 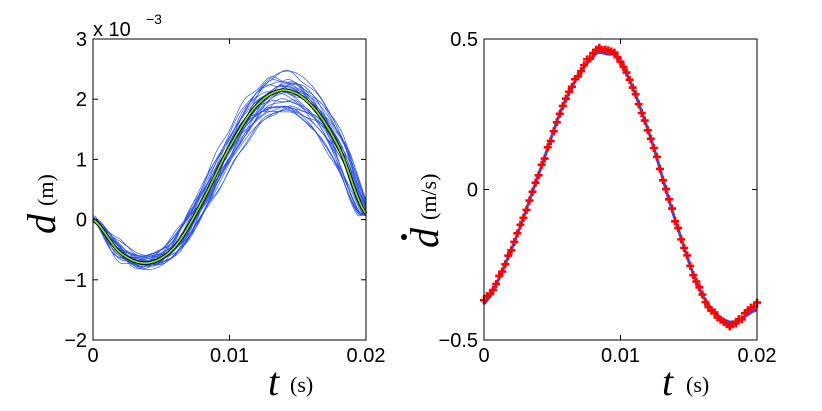 What do you see at coordinates (75, 281) in the screenshot?
I see `left-y-tick-label: −1` at bounding box center [75, 281].